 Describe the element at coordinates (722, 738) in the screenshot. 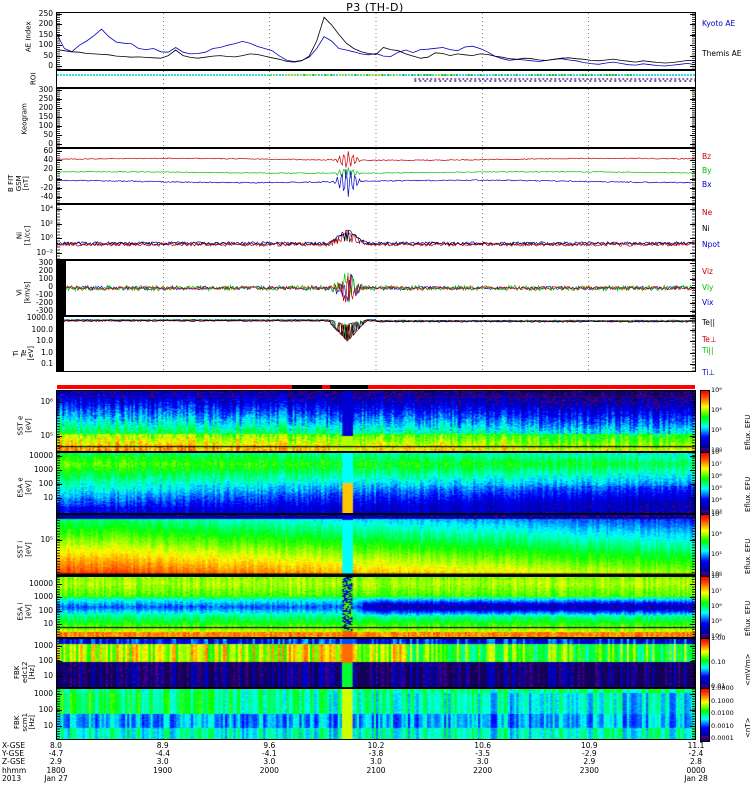

I see `colorbar-tick-label: 0.0001` at that location.